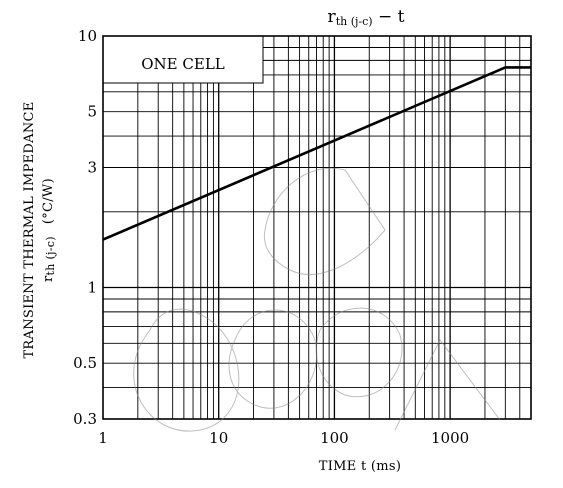 The width and height of the screenshot is (563, 488). Describe the element at coordinates (389, 17) in the screenshot. I see `title-suffix: − t` at that location.